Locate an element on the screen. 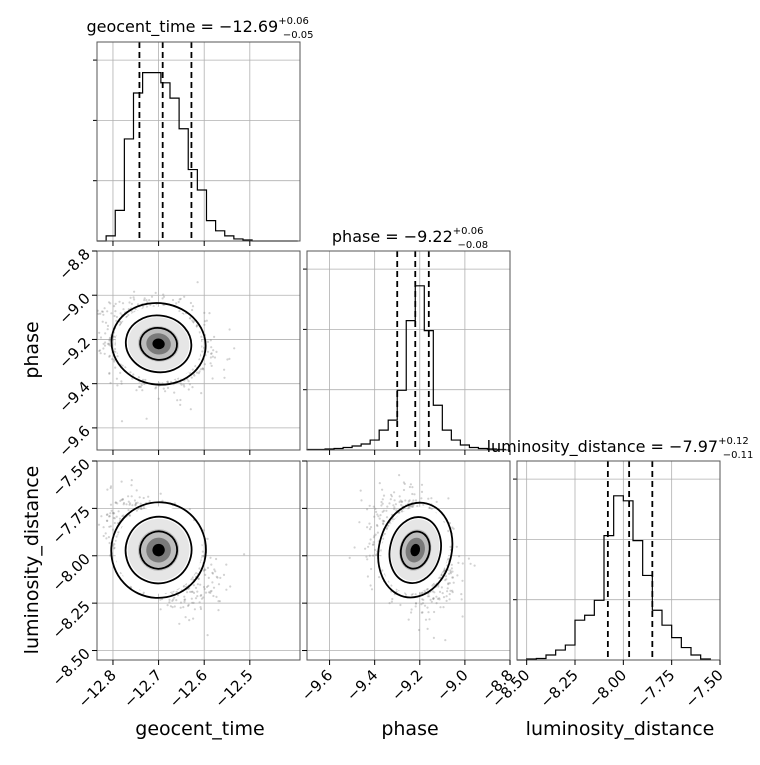 The width and height of the screenshot is (760, 765). ytick-label-luminosity_distance-3: −7.75 is located at coordinates (71, 524).